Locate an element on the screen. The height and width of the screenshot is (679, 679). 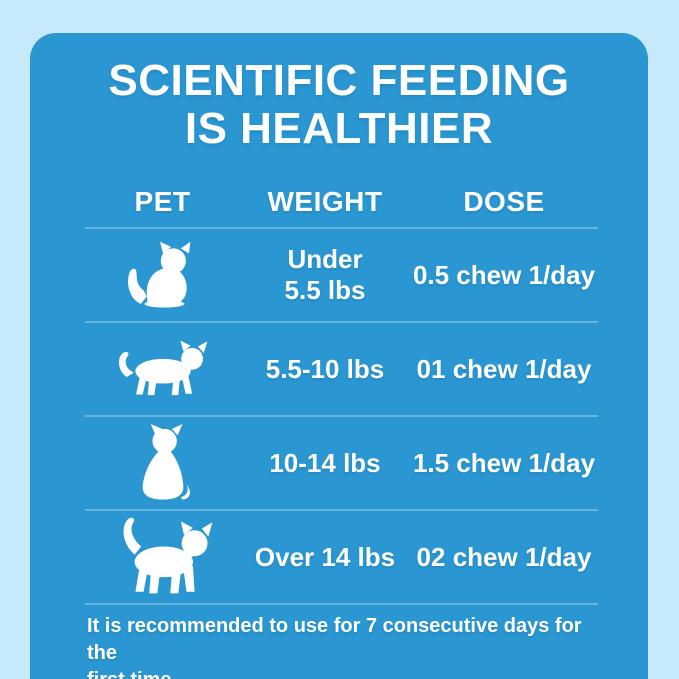
dose-cell: 01 chew 1/day is located at coordinates (504, 368).